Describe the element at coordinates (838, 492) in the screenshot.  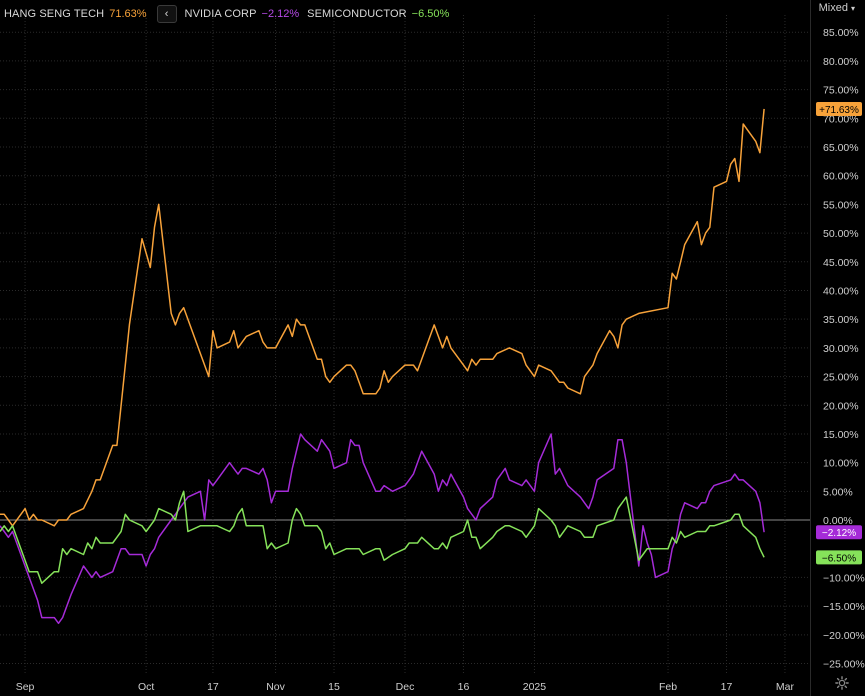
I see `y-tick-label: 5.00%` at that location.